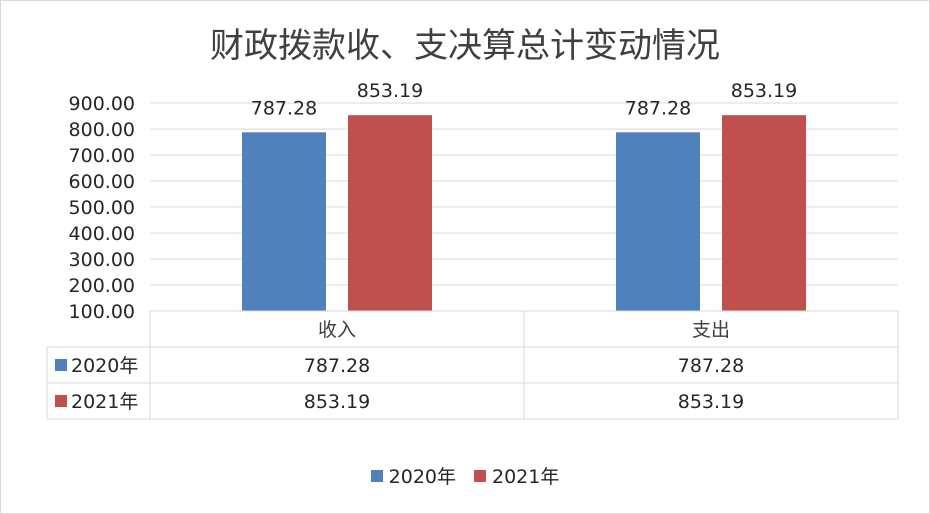 The height and width of the screenshot is (514, 930). I want to click on legend-item: 2020年, so click(413, 475).